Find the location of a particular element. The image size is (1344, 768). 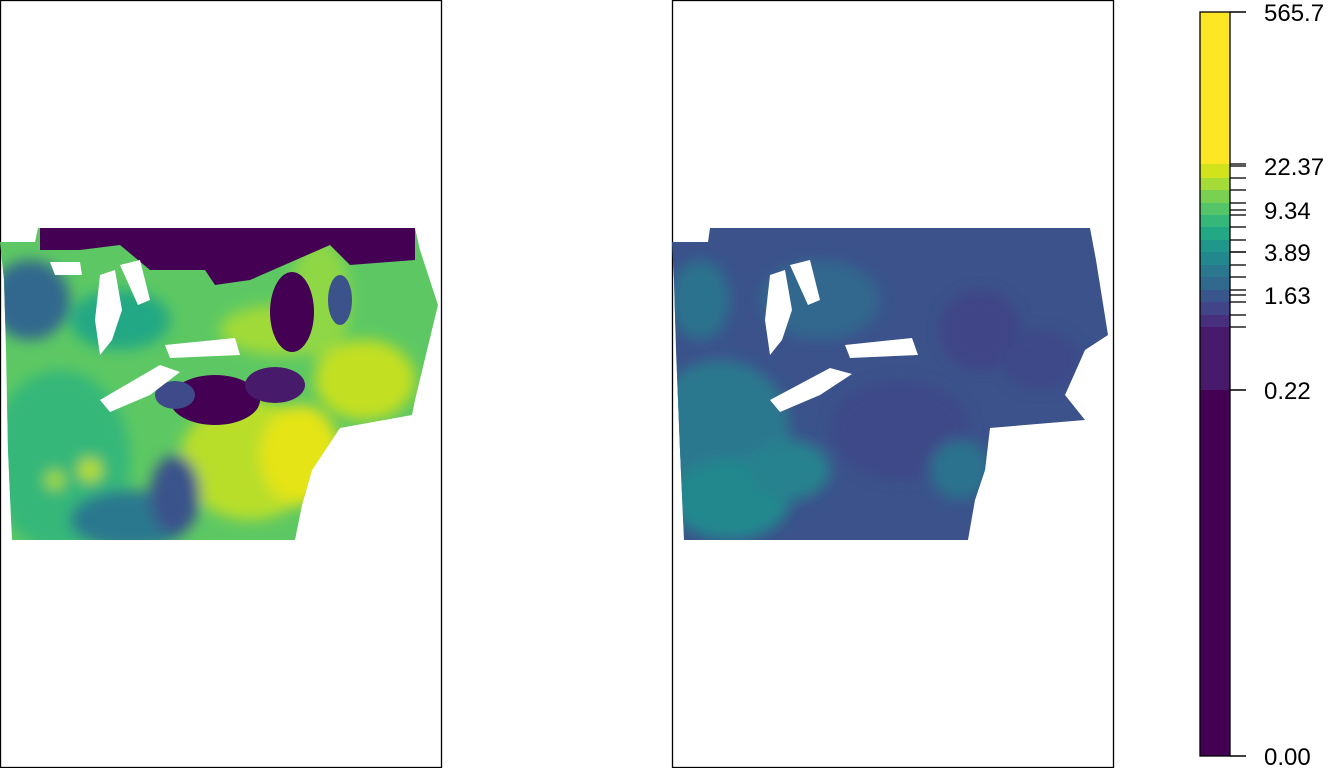

legend-tick-label: 0.00 is located at coordinates (1287, 756).